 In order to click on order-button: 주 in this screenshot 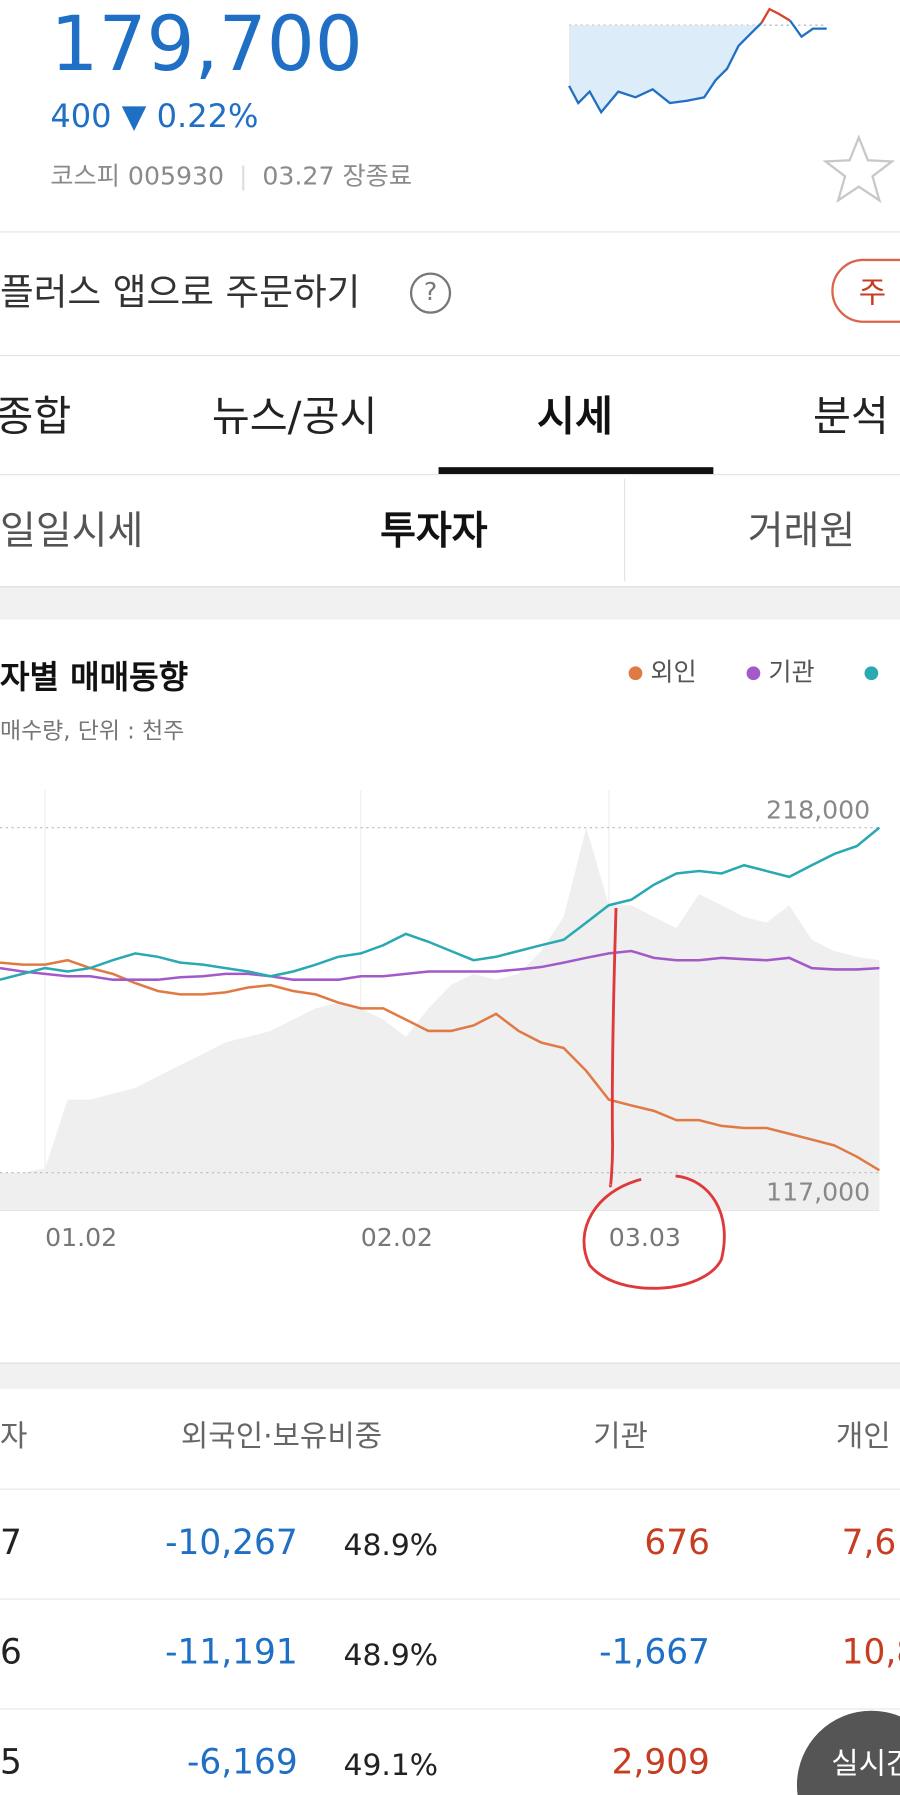, I will do `click(865, 290)`.